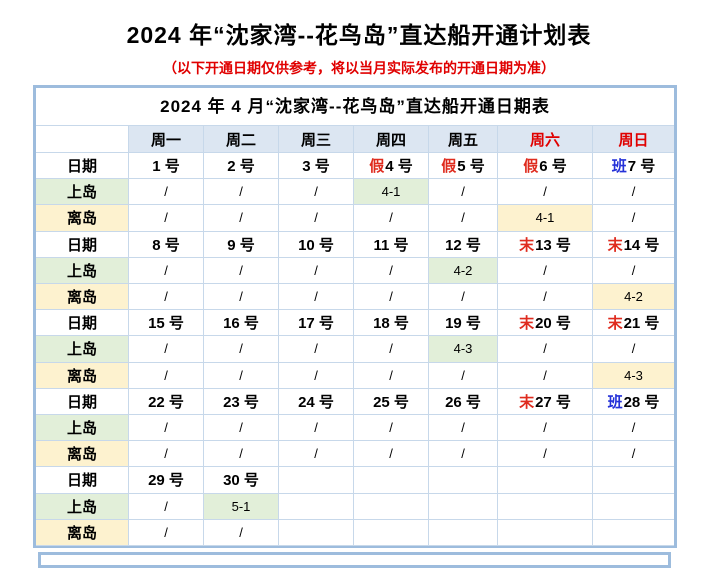 Image resolution: width=718 pixels, height=568 pixels. Describe the element at coordinates (241, 506) in the screenshot. I see `to-island-cell: 5-1` at that location.